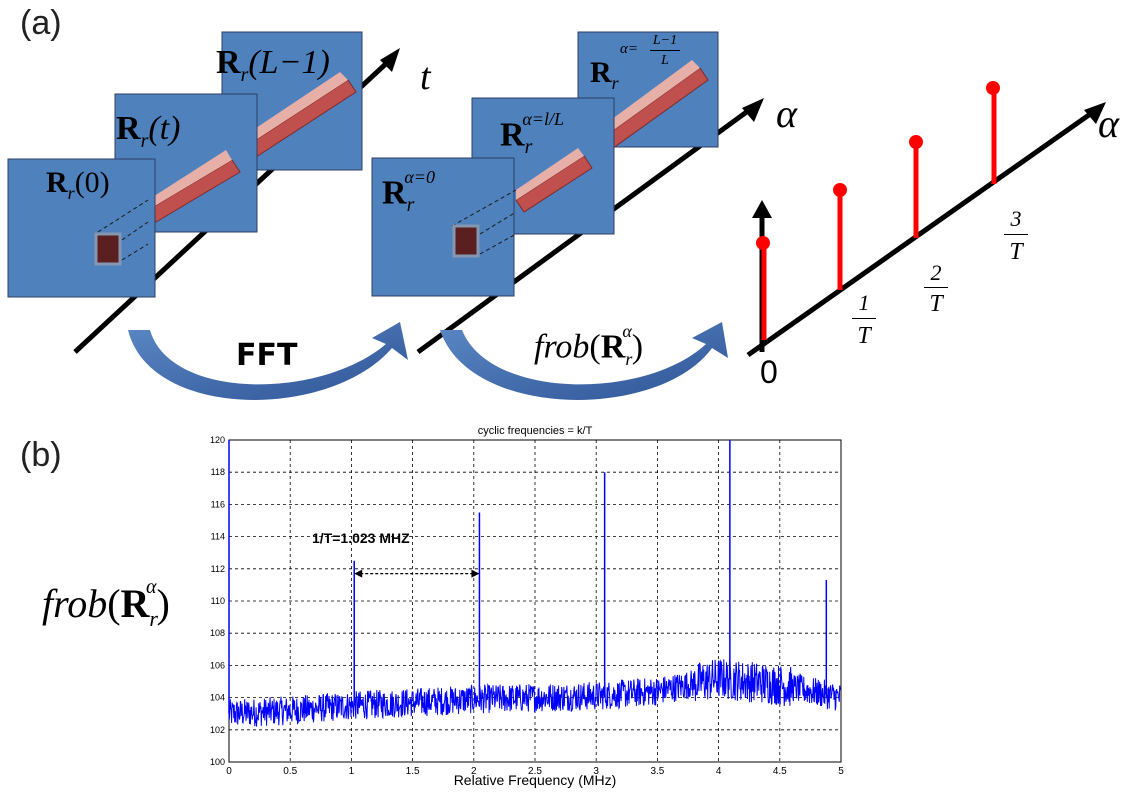 This screenshot has width=1134, height=794. I want to click on stem-plot-alpha-axis, so click(922, 232).